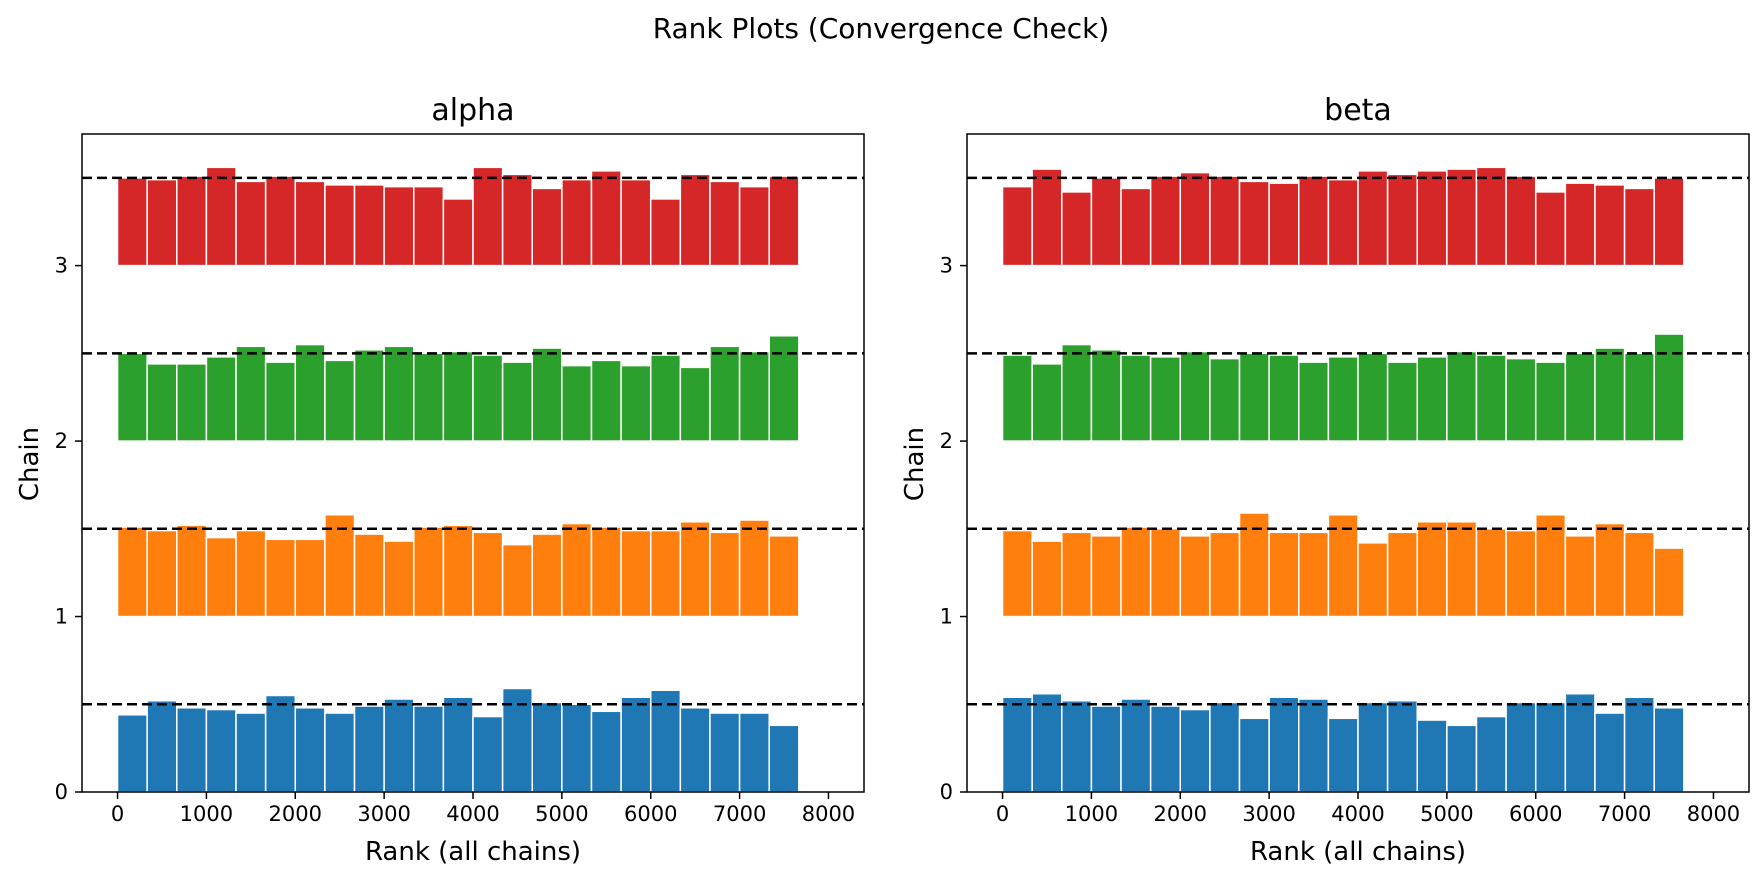 The width and height of the screenshot is (1763, 881). Describe the element at coordinates (458, 216) in the screenshot. I see `alpha-chain-3-bars` at that location.